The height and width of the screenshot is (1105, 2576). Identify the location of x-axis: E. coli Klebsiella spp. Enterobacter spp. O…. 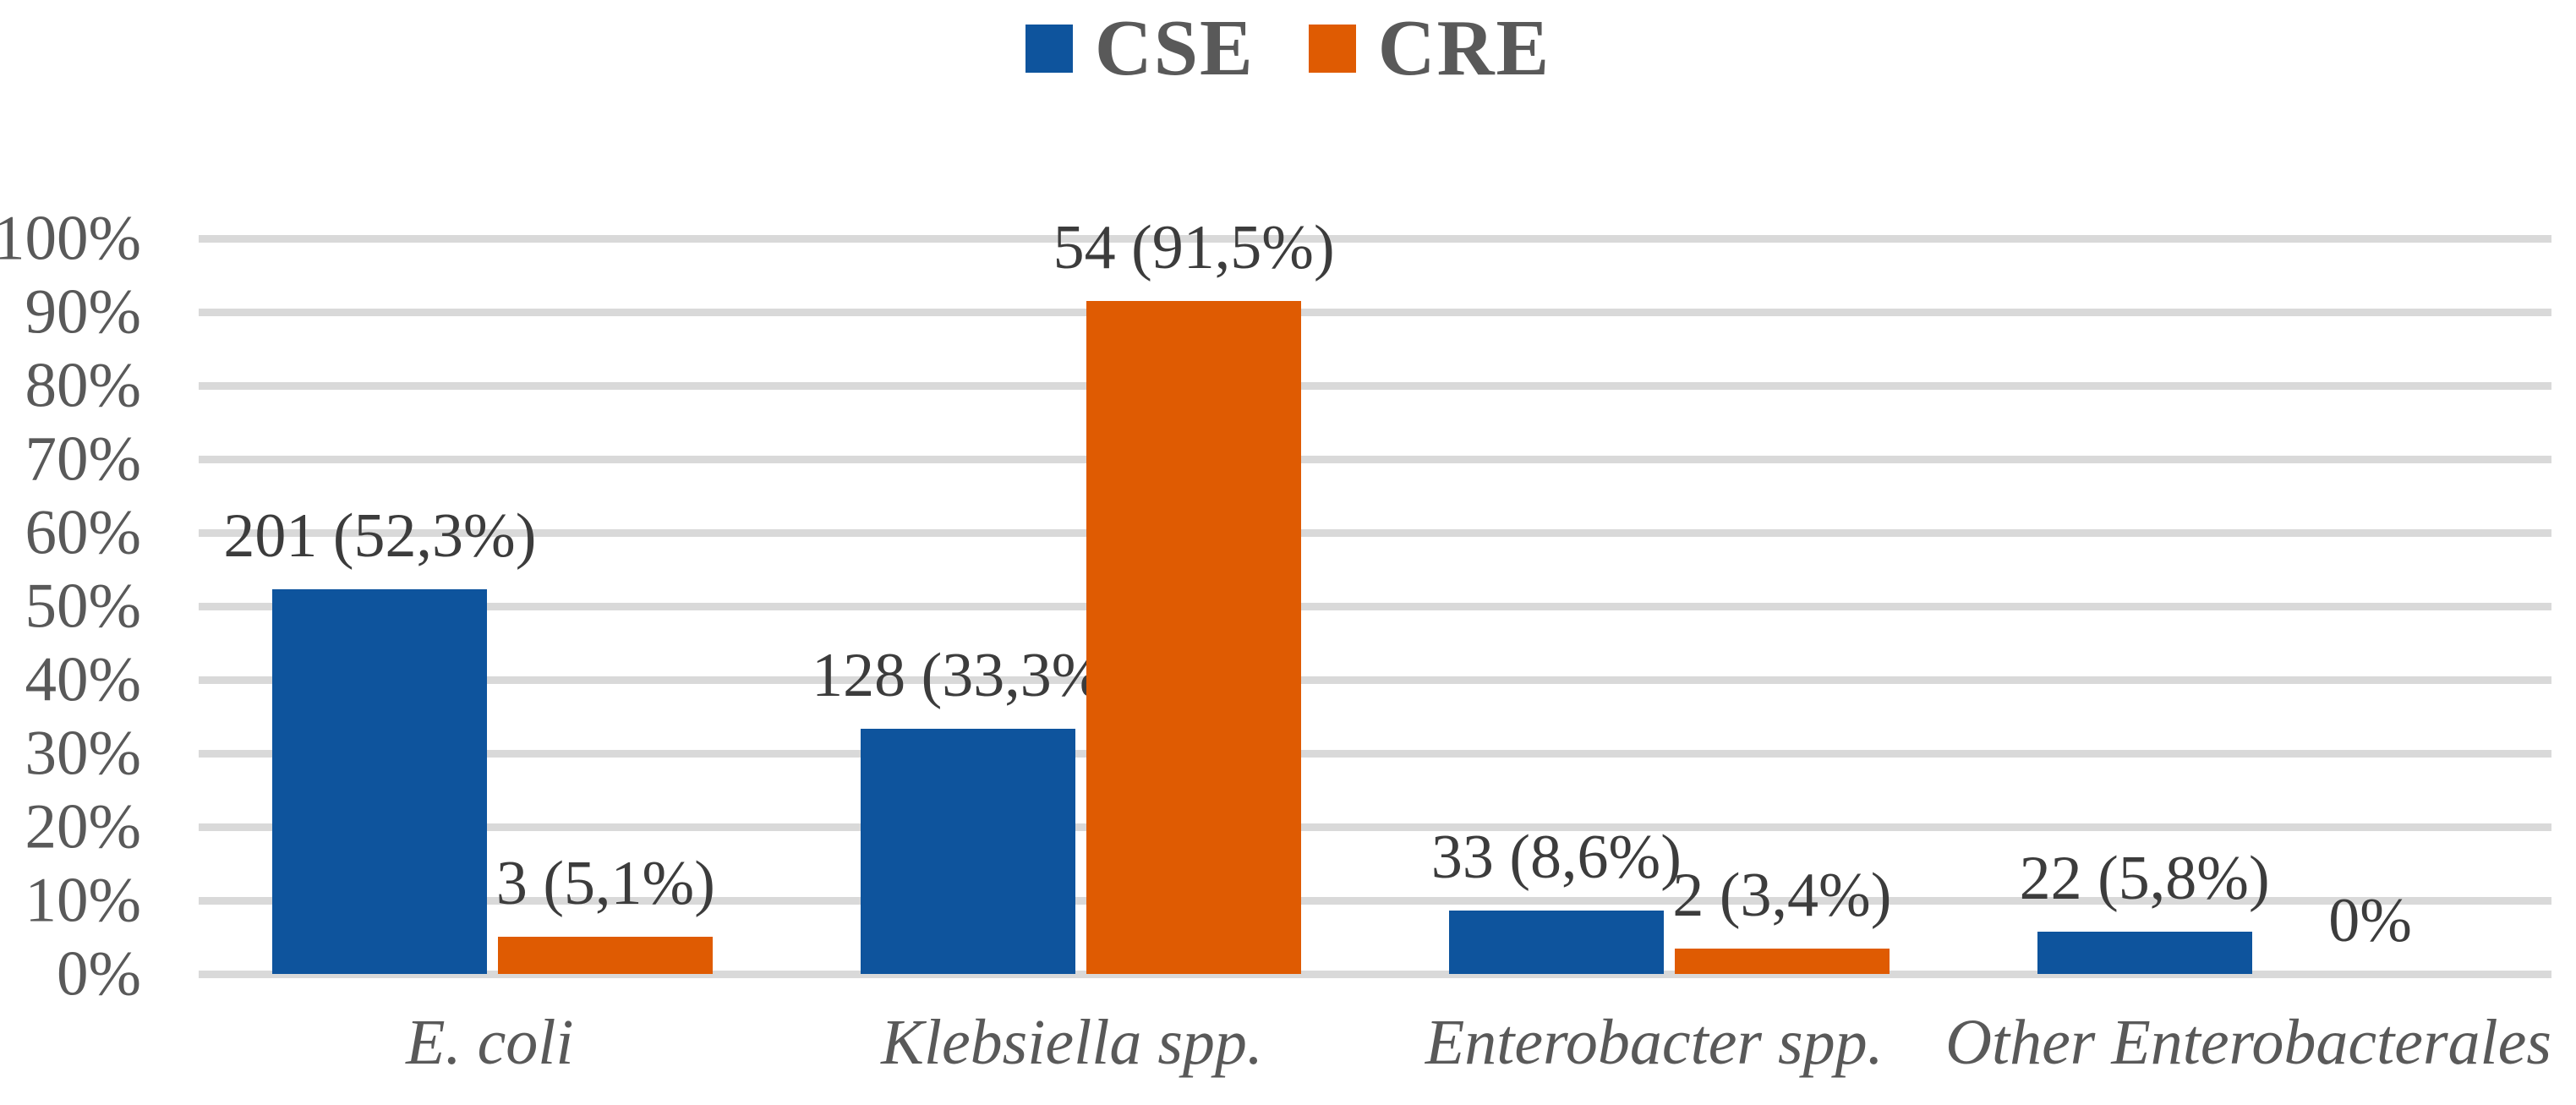
(1375, 1043).